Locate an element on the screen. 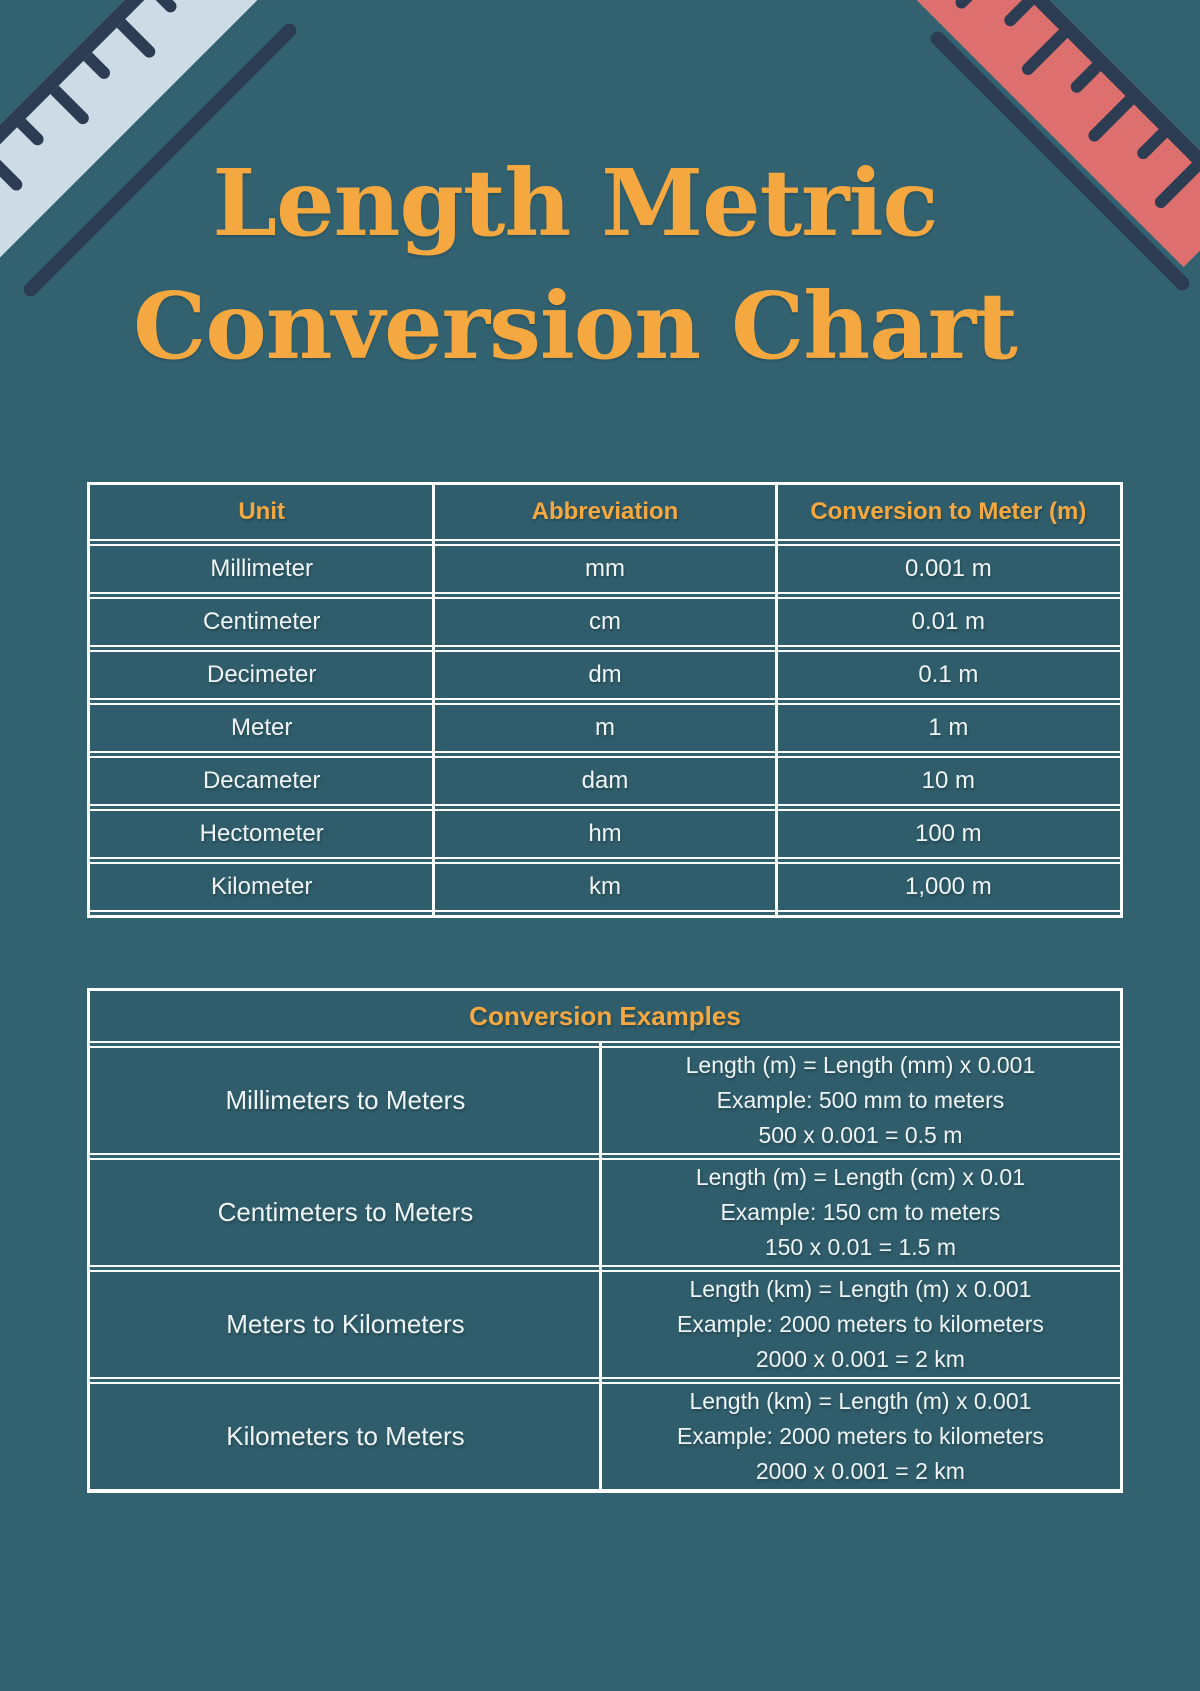  example-label: Meters to Kilometers is located at coordinates (345, 1324).